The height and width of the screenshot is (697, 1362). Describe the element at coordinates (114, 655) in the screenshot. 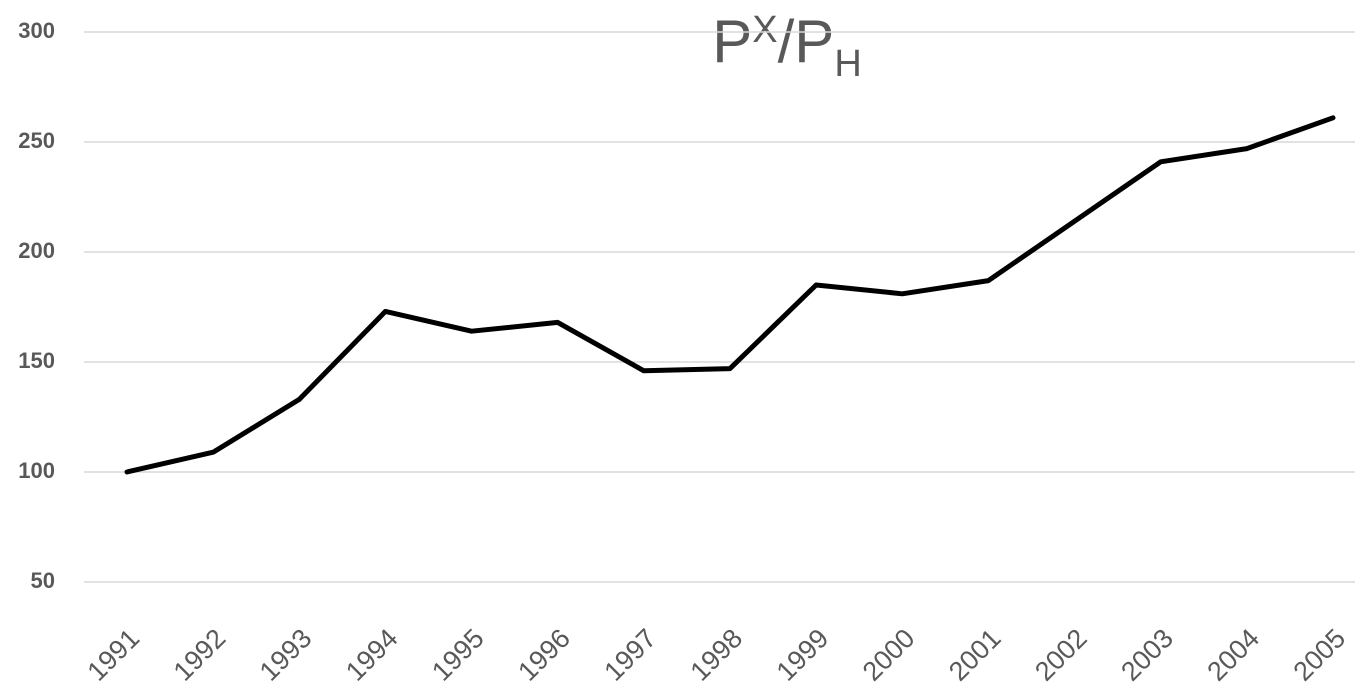

I see `x-tick-label: 1991` at that location.